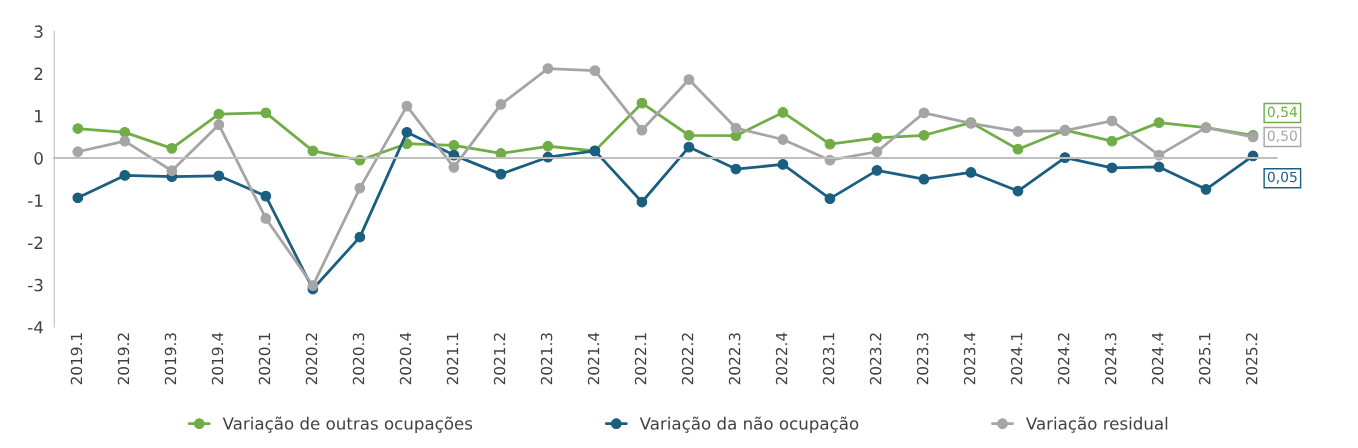  What do you see at coordinates (1157, 358) in the screenshot?
I see `x-tick-label: 2024.4` at bounding box center [1157, 358].